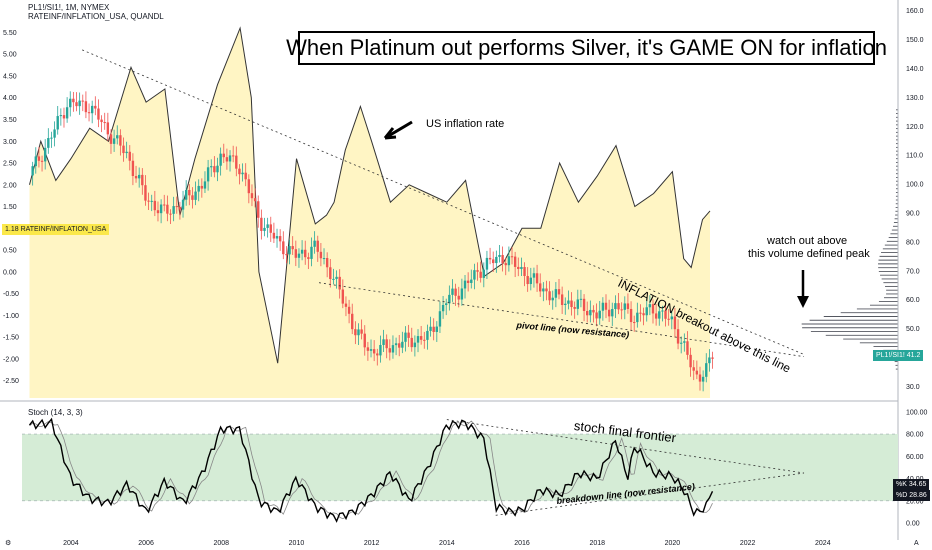 The width and height of the screenshot is (932, 550). I want to click on settings-icon: ⚙, so click(8, 543).